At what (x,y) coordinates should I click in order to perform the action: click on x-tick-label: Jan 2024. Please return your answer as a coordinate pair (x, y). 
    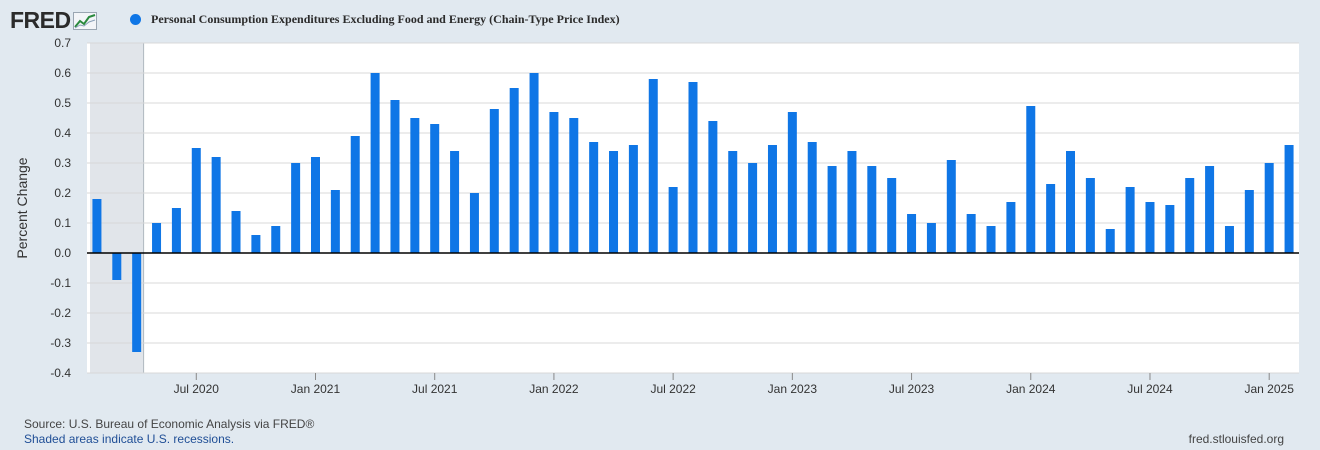
    Looking at the image, I should click on (1031, 389).